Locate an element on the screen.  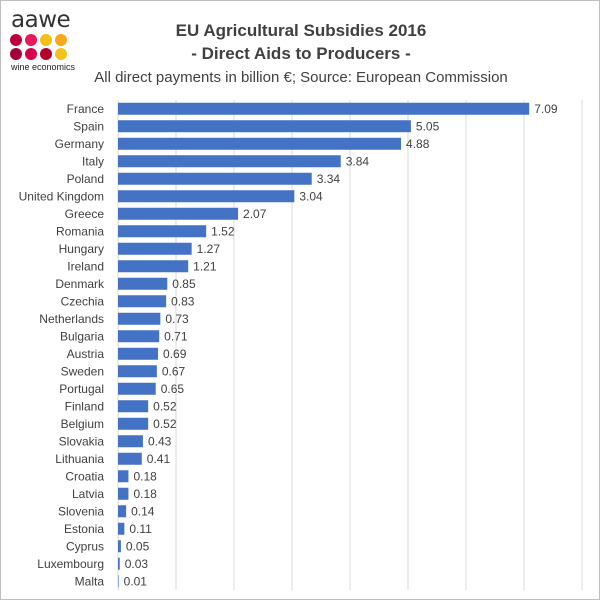
category-label: Austria is located at coordinates (86, 354).